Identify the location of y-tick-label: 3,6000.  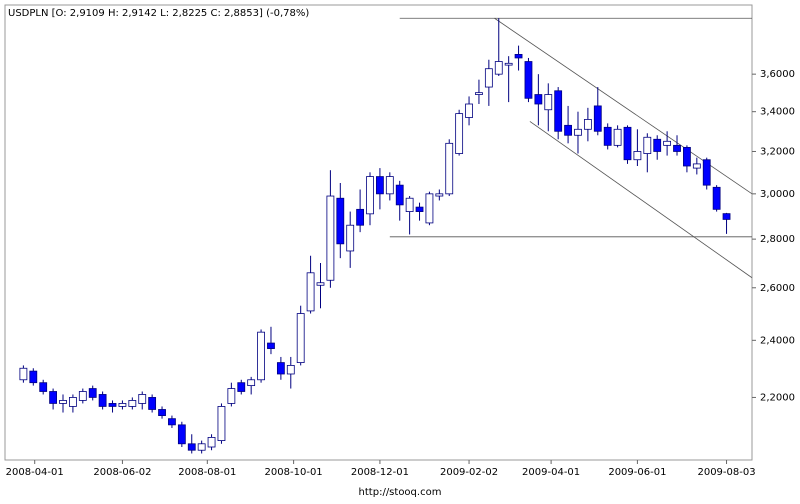
(777, 74).